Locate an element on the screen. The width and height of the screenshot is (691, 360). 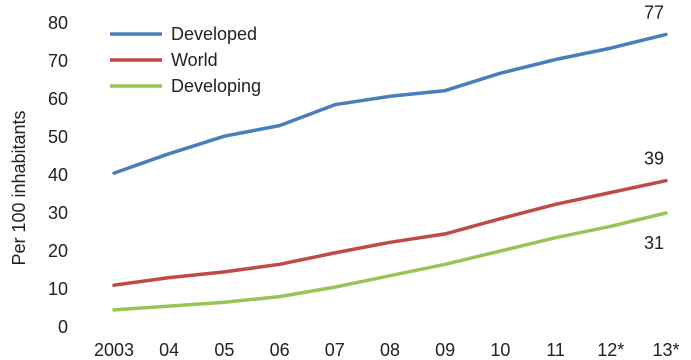
y-tick-label: 40 is located at coordinates (58, 175).